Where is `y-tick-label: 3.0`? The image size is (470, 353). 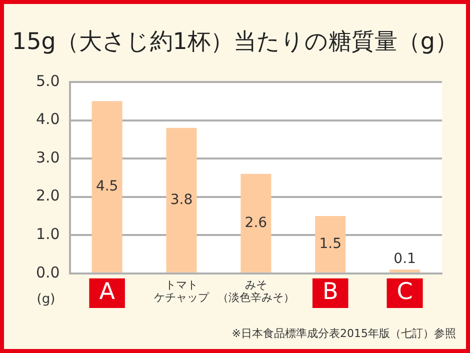
y-tick-label: 3.0 is located at coordinates (48, 157).